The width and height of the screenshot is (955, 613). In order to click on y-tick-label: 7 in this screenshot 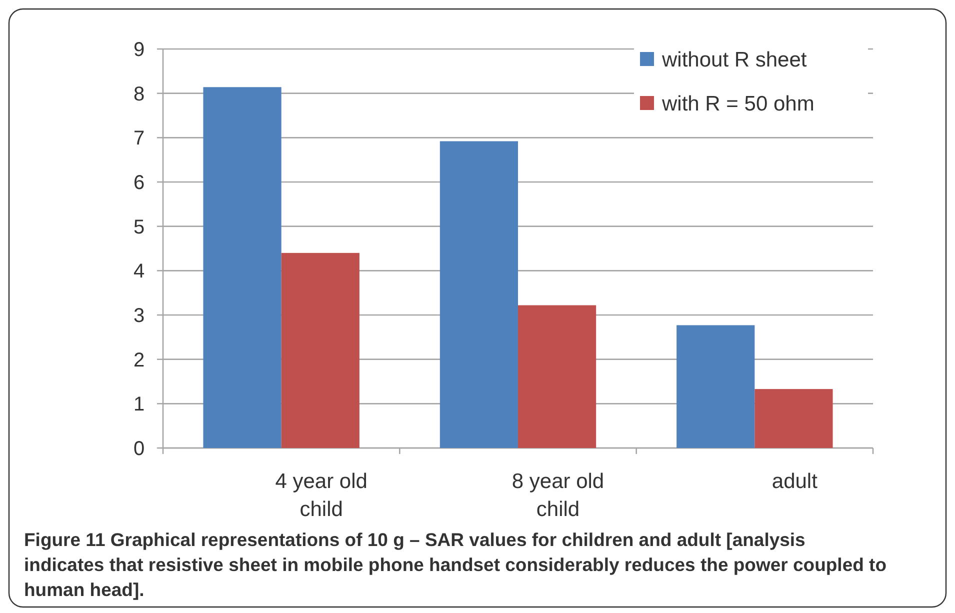, I will do `click(139, 139)`.